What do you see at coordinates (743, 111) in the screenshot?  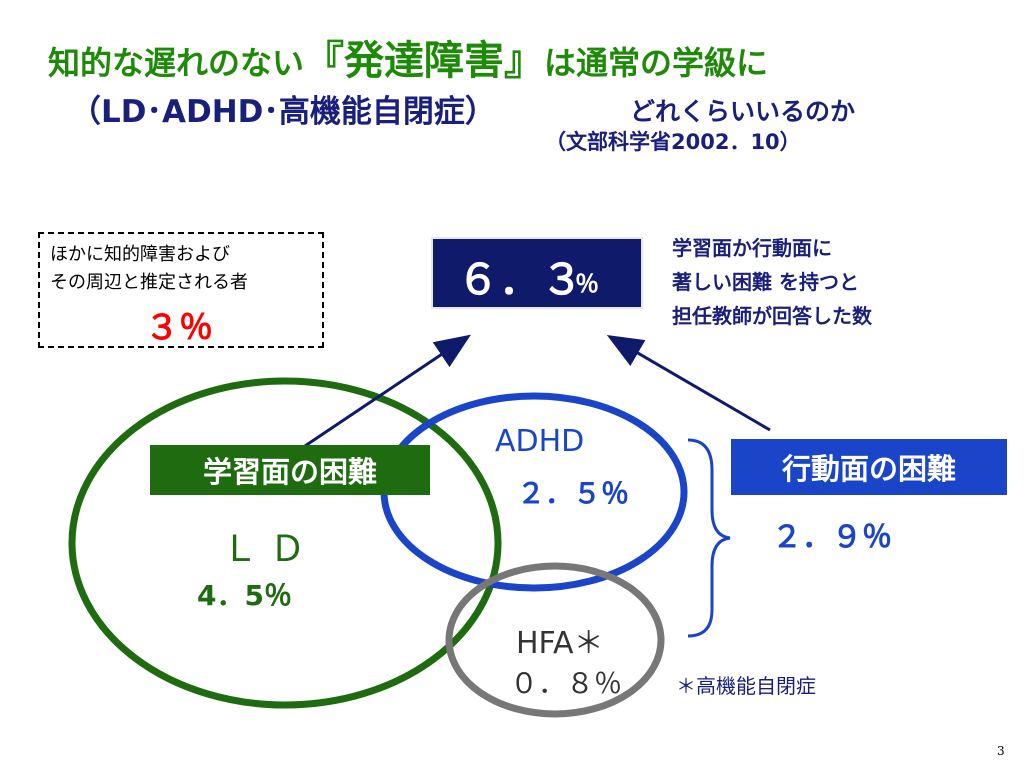 I see `title-line-2-right: どれくらいいるのか` at bounding box center [743, 111].